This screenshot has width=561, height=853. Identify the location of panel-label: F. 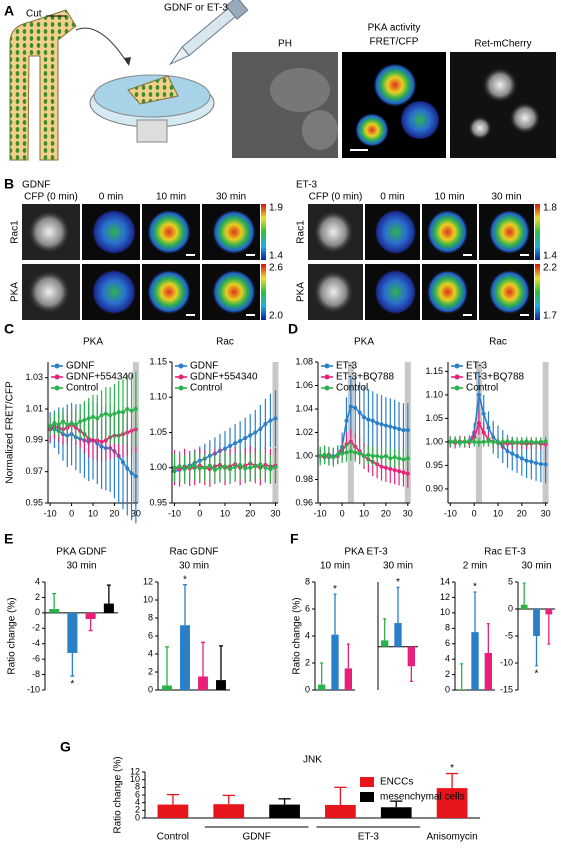
(294, 539).